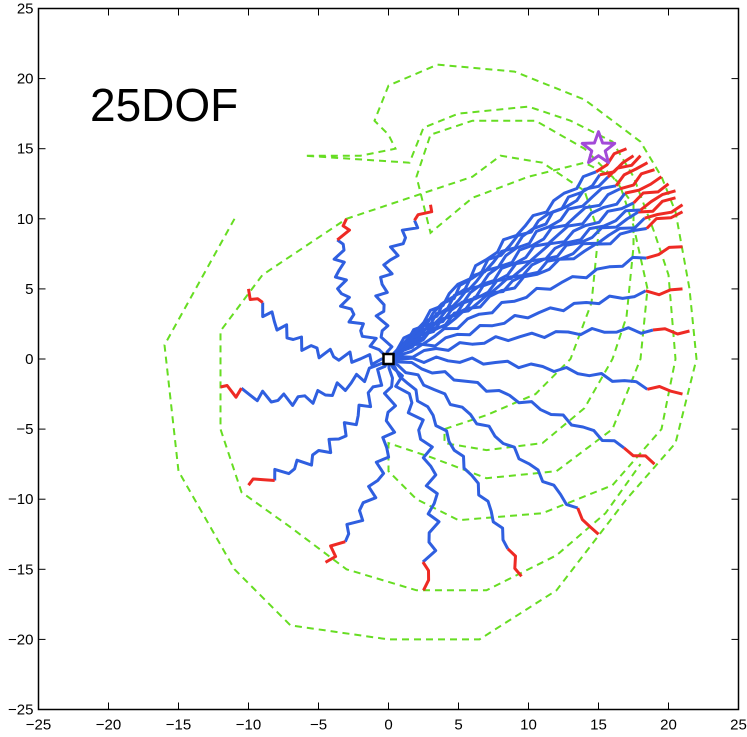 Image resolution: width=747 pixels, height=737 pixels. I want to click on x-tick-label: −10, so click(248, 725).